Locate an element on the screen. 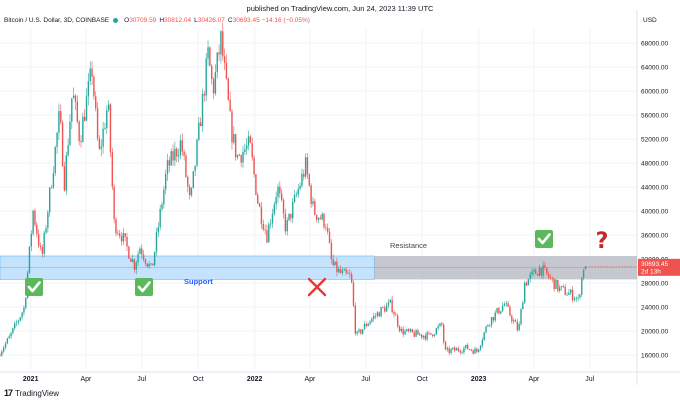 The height and width of the screenshot is (403, 680). market-status-dot is located at coordinates (116, 20).